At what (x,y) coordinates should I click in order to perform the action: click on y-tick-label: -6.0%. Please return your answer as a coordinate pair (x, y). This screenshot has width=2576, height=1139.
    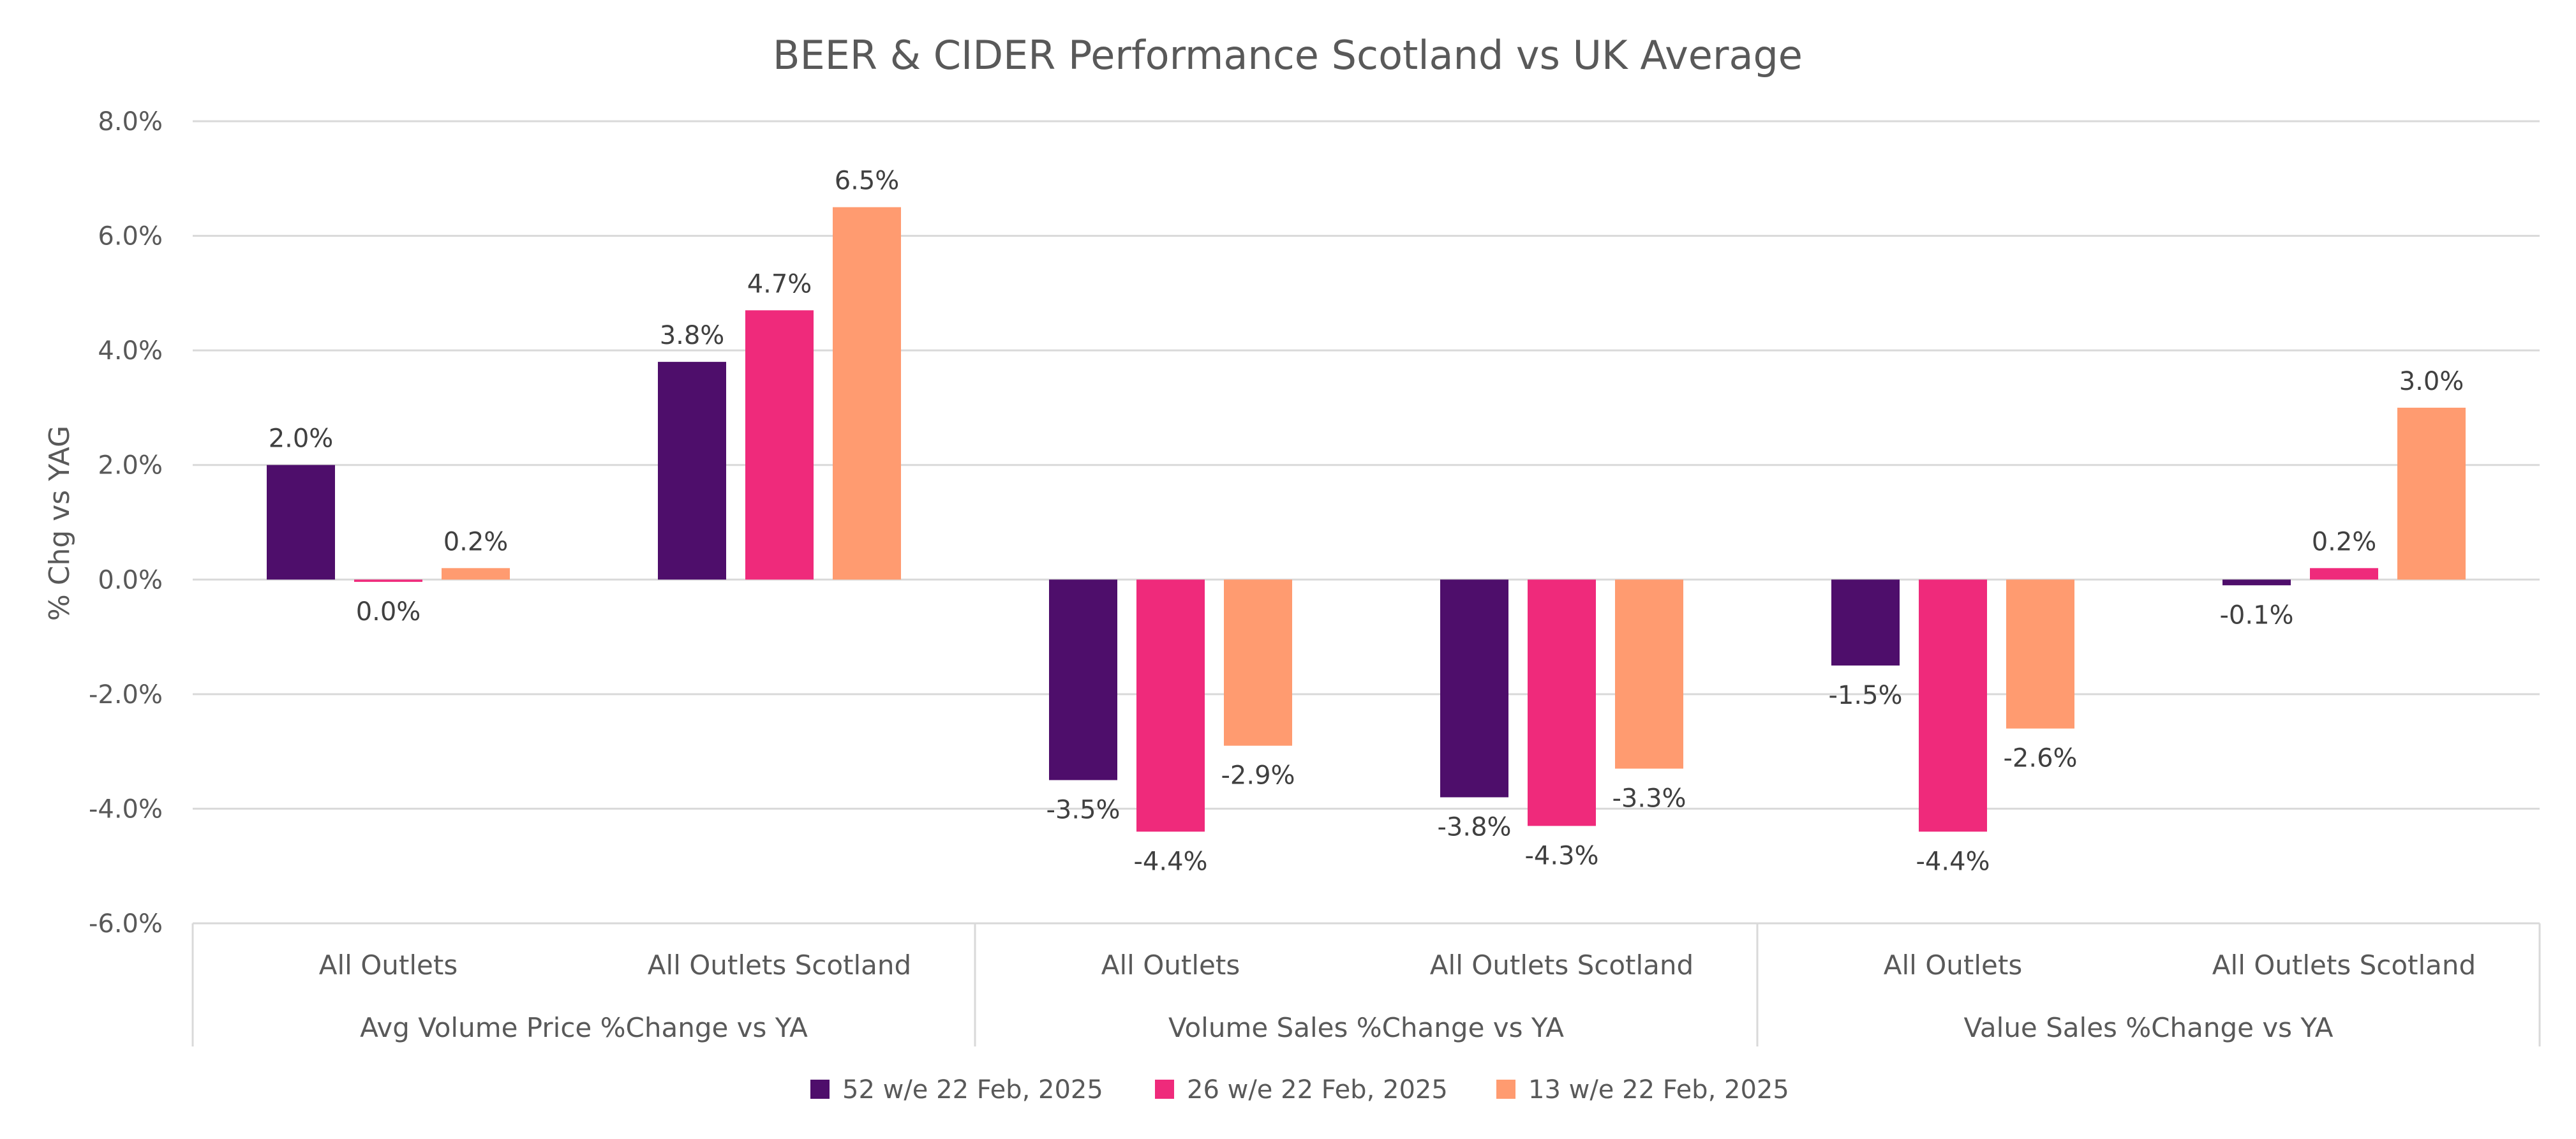
    Looking at the image, I should click on (126, 924).